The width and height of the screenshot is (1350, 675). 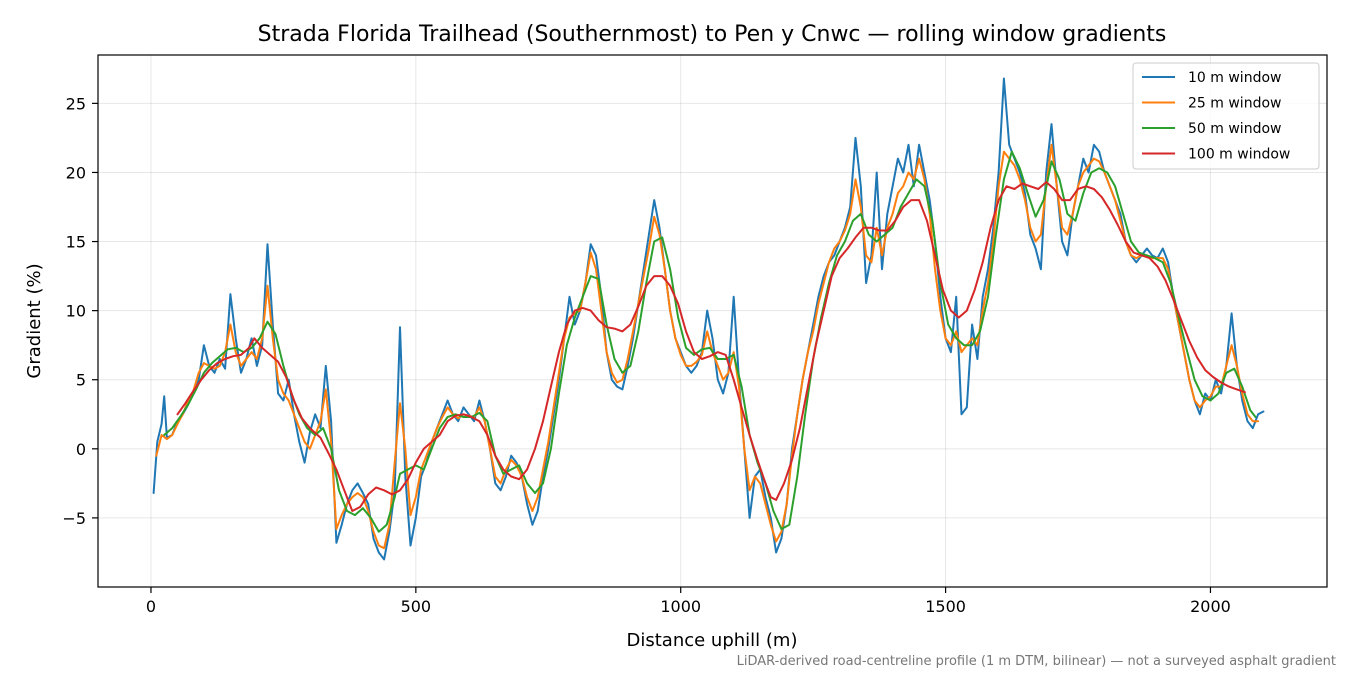 I want to click on legend-label: 10 m window, so click(x=1234, y=78).